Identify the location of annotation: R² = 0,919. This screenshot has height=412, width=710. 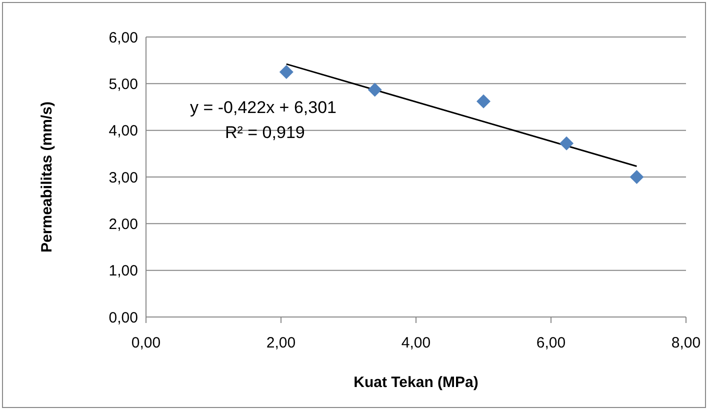
(265, 133).